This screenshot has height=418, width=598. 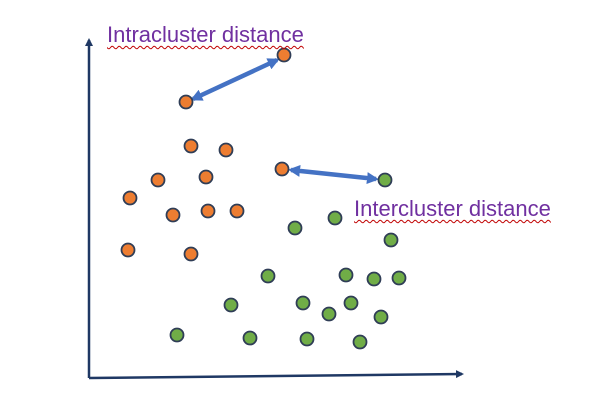 I want to click on x-axis, so click(x=276, y=375).